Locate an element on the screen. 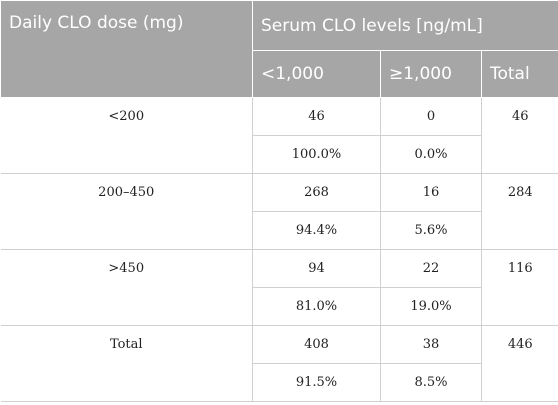 The width and height of the screenshot is (558, 405). count-lt-cell: 46 is located at coordinates (316, 116).